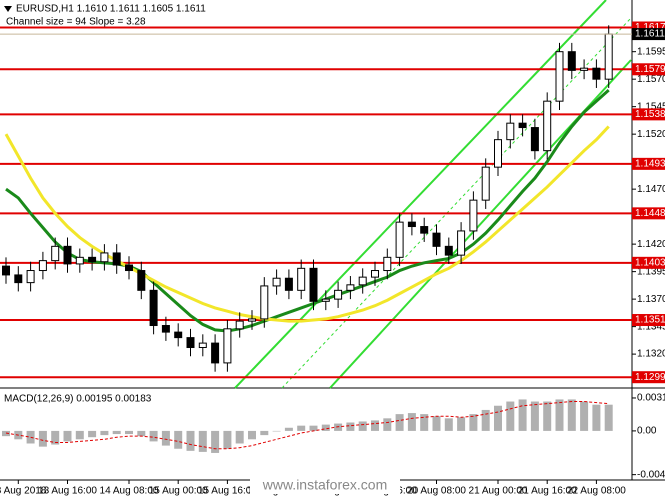 The height and width of the screenshot is (499, 665). What do you see at coordinates (596, 491) in the screenshot?
I see `x-tick-label: 22 Aug 08:00` at bounding box center [596, 491].